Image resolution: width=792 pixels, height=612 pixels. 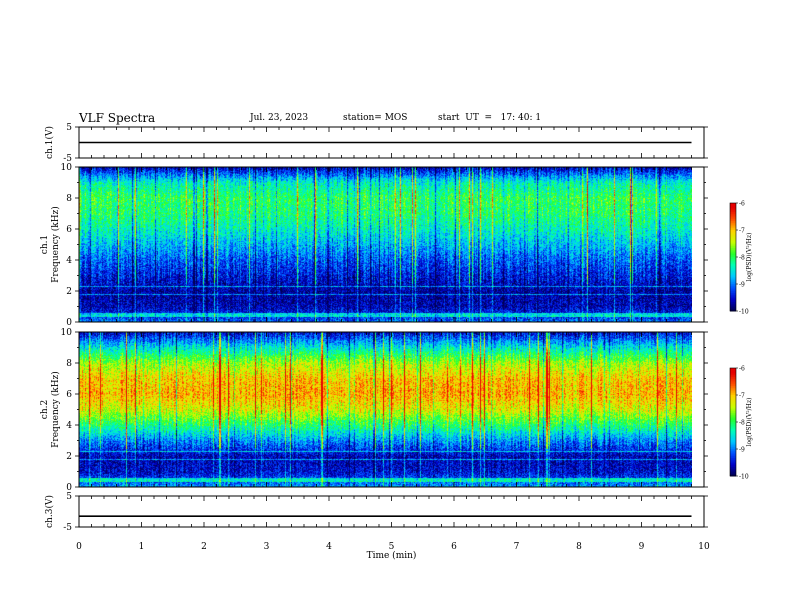 I want to click on x-tick-label: 2, so click(x=204, y=547).